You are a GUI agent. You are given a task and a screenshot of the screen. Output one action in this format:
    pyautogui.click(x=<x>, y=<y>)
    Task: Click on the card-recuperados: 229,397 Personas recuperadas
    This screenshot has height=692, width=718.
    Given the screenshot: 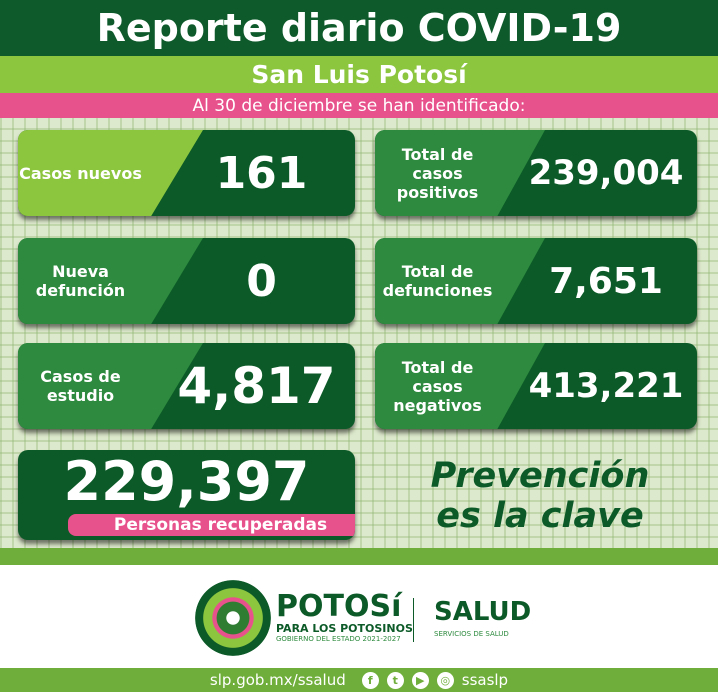 What is the action you would take?
    pyautogui.click(x=186, y=495)
    